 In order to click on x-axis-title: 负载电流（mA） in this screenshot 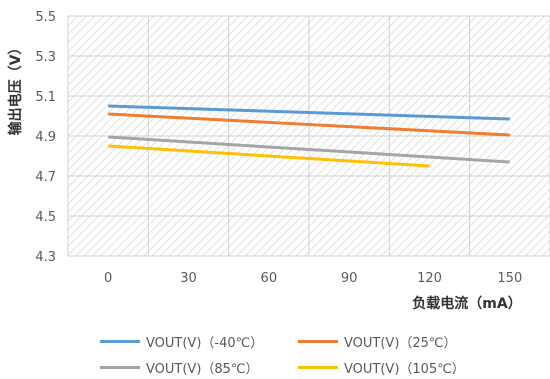, I will do `click(466, 303)`.